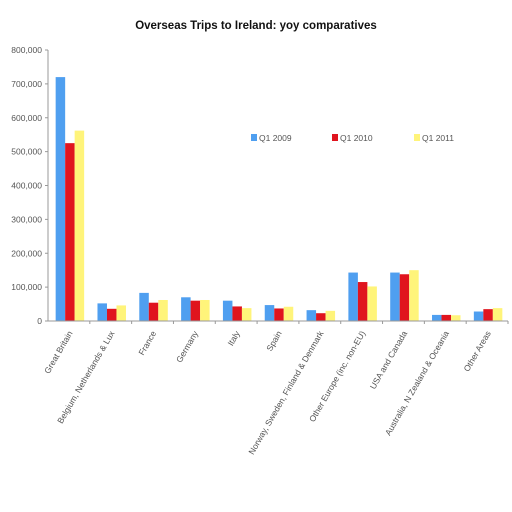 This screenshot has height=512, width=512. What do you see at coordinates (356, 138) in the screenshot?
I see `legend-label: Q1 2010` at bounding box center [356, 138].